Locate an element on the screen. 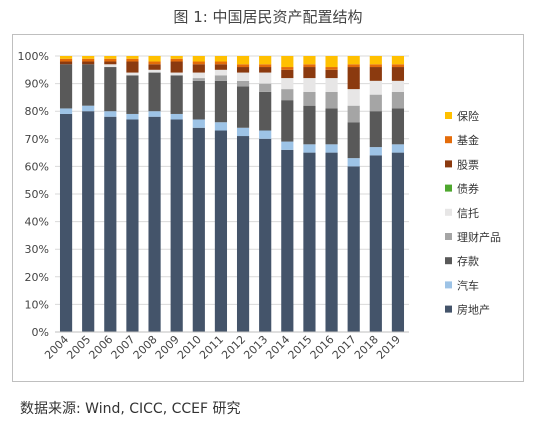 The width and height of the screenshot is (536, 423). x-tick-label: 2018 is located at coordinates (366, 347).